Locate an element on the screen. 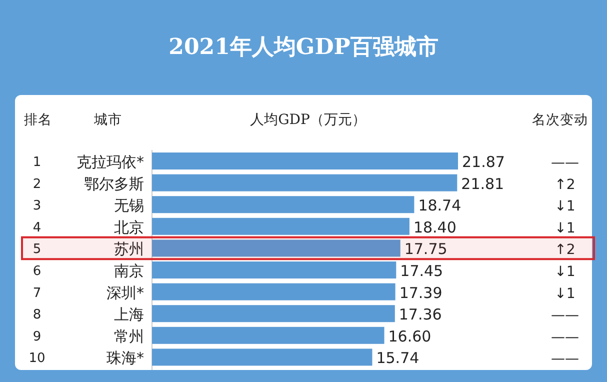  data-label: 21.81 is located at coordinates (482, 183).